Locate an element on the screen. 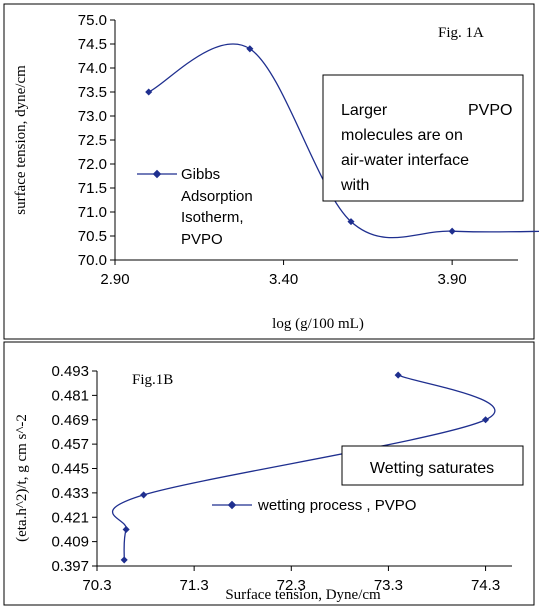 The height and width of the screenshot is (610, 539). annotation-word-larger: Larger is located at coordinates (364, 110).